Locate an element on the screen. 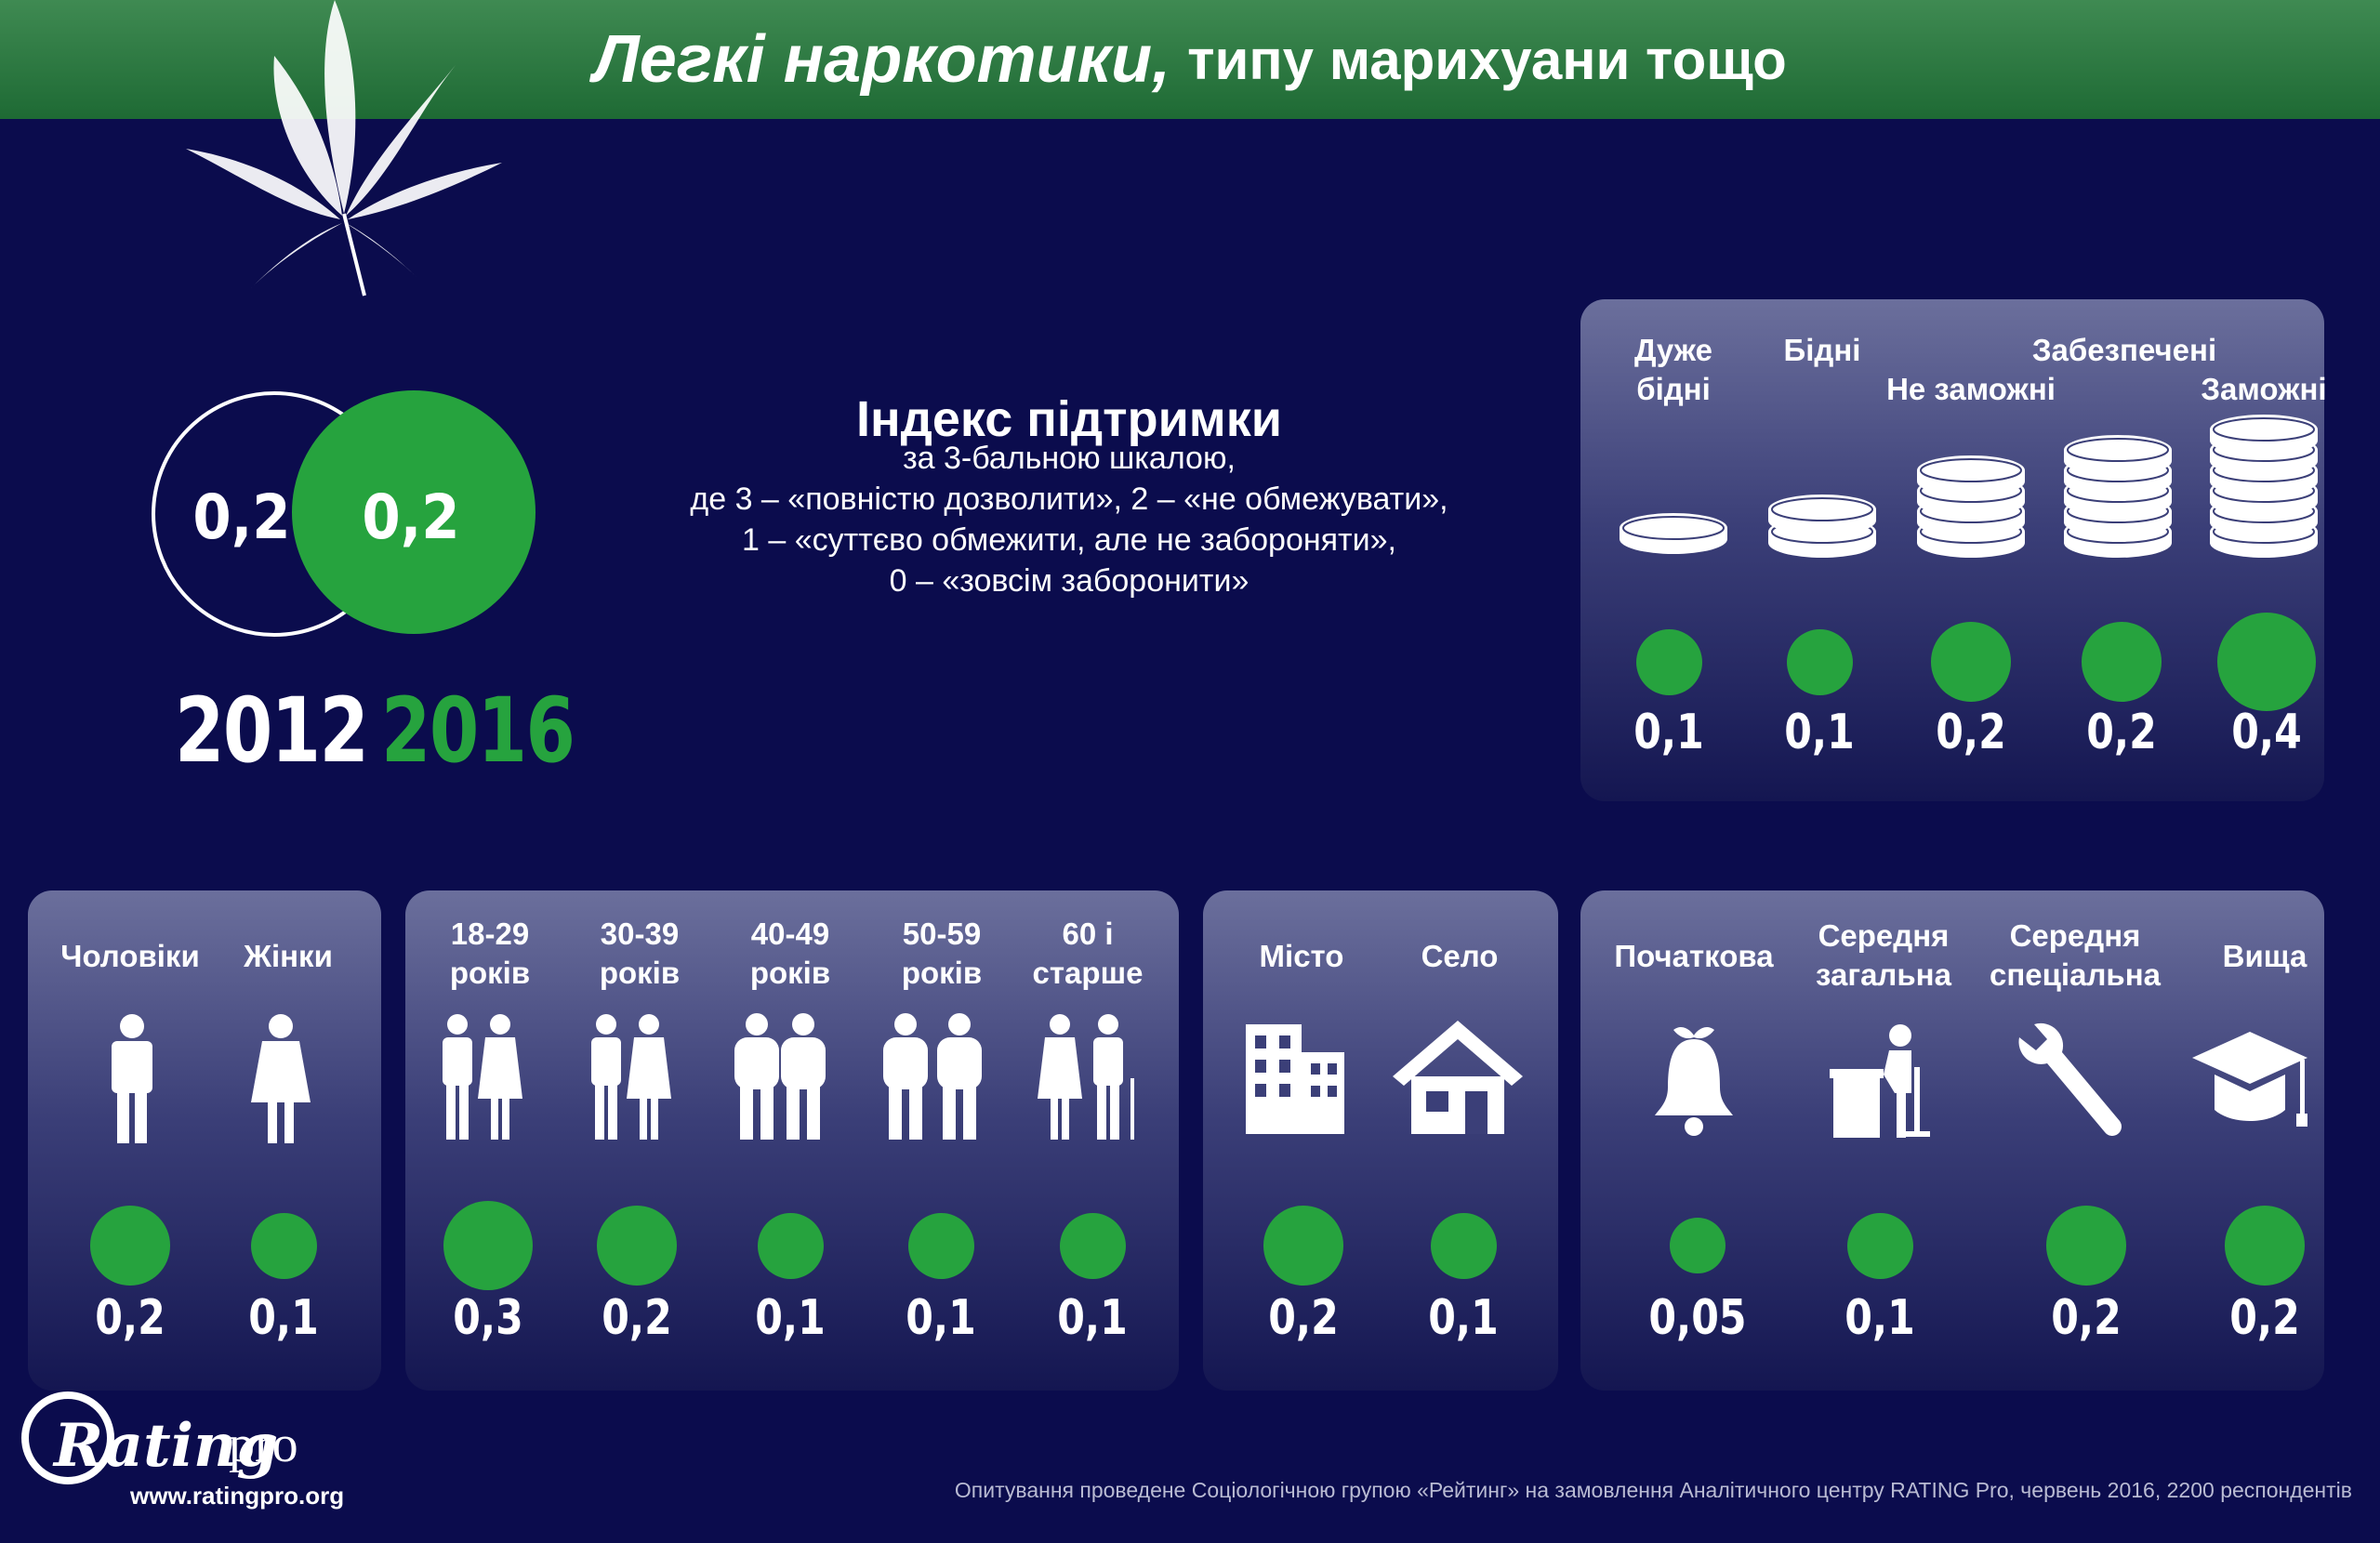 The height and width of the screenshot is (1543, 2380). settlement-panel is located at coordinates (1380, 1140).